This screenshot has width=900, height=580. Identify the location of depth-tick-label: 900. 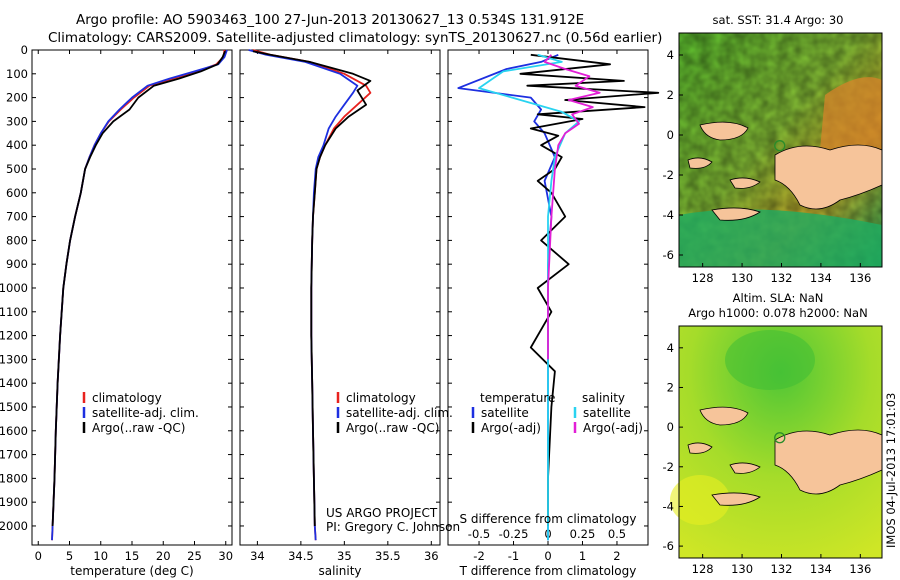
(17, 264).